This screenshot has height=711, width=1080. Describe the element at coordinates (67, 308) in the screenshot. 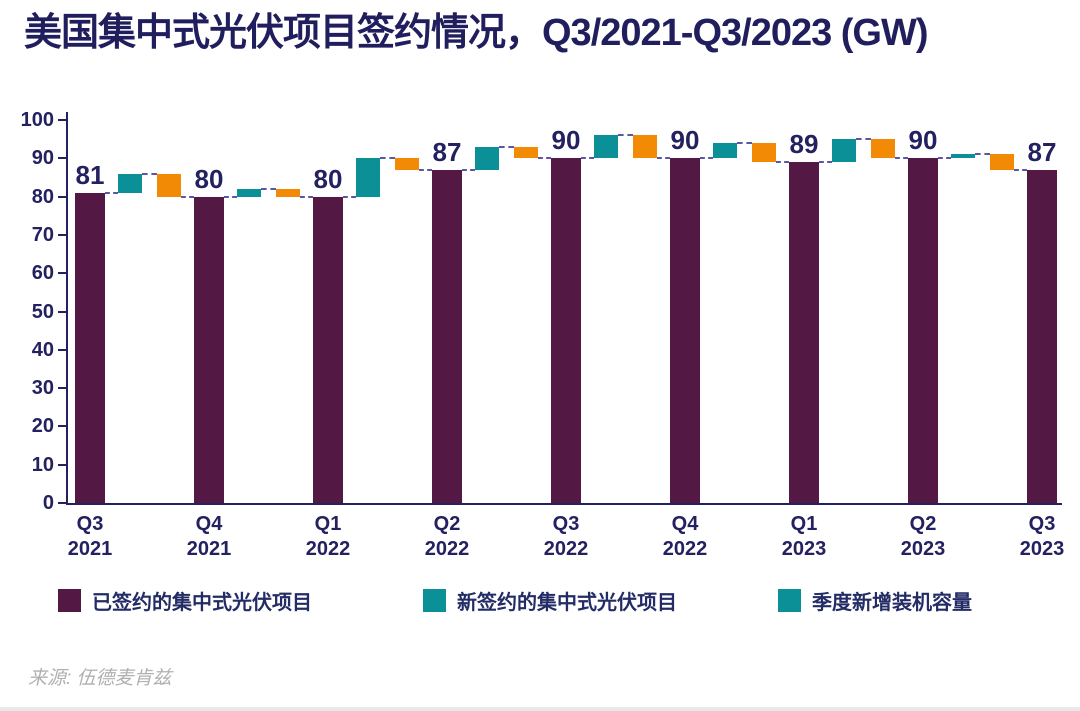

I see `y-axis-line` at that location.